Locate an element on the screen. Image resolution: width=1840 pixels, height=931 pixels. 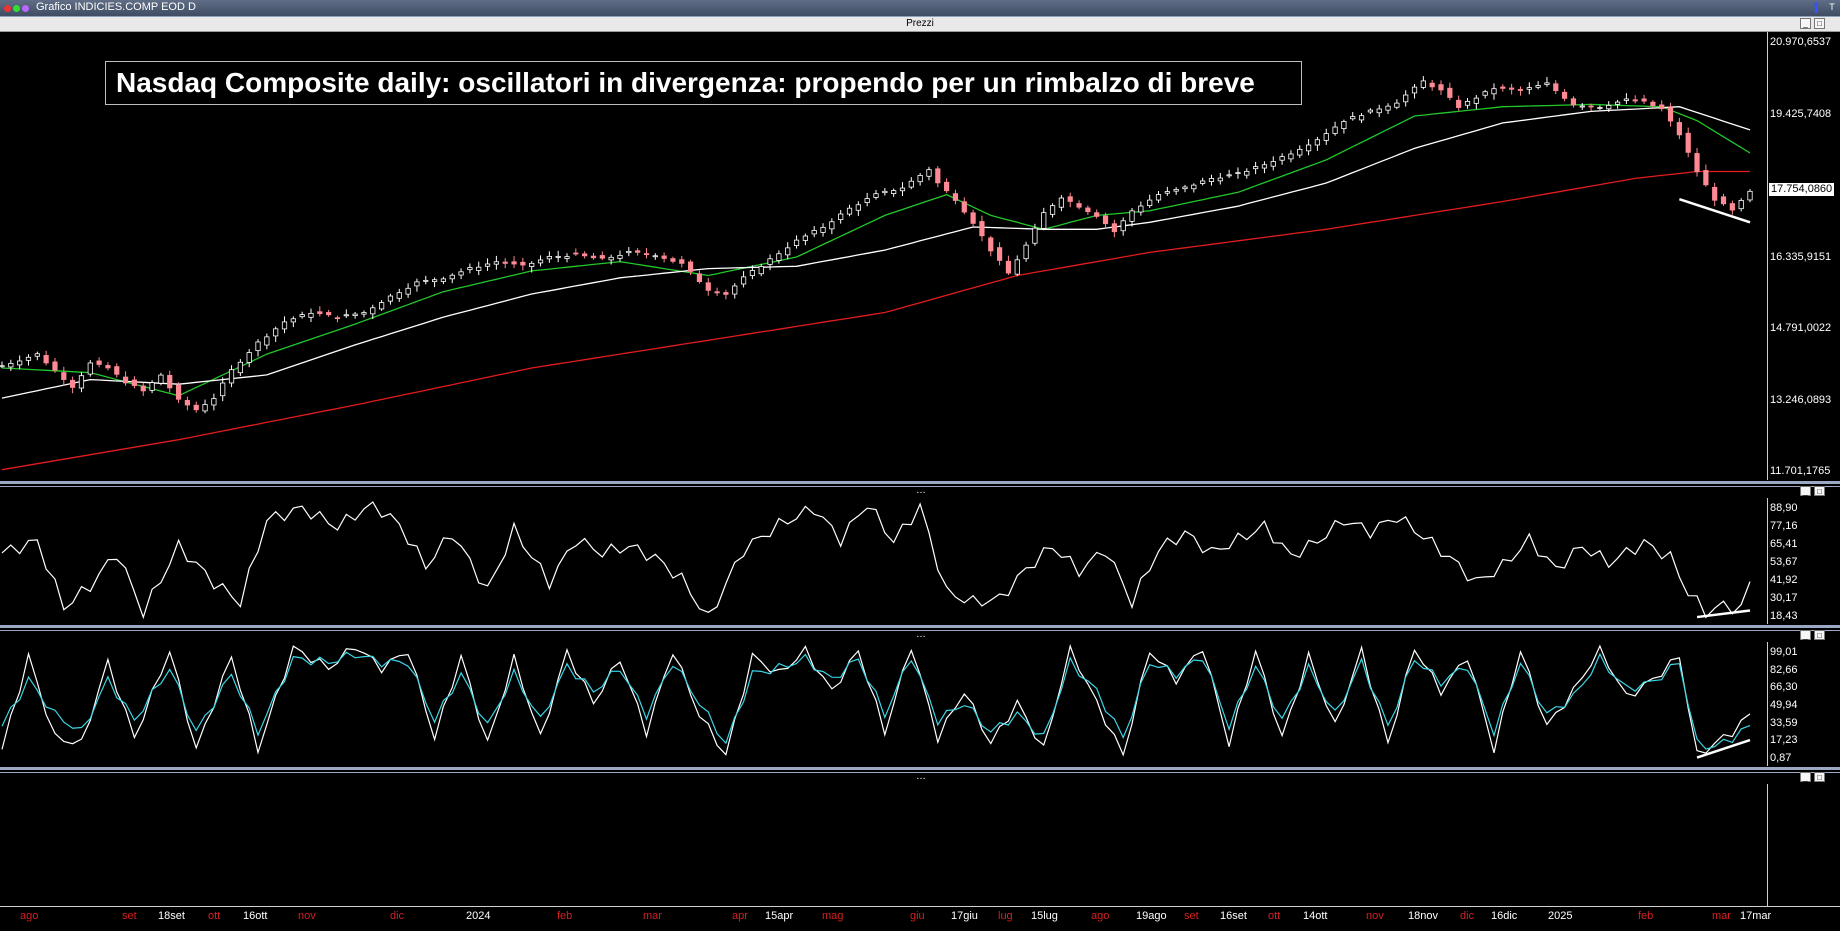
osc-panel-minimize-button: _ is located at coordinates (1805, 491).